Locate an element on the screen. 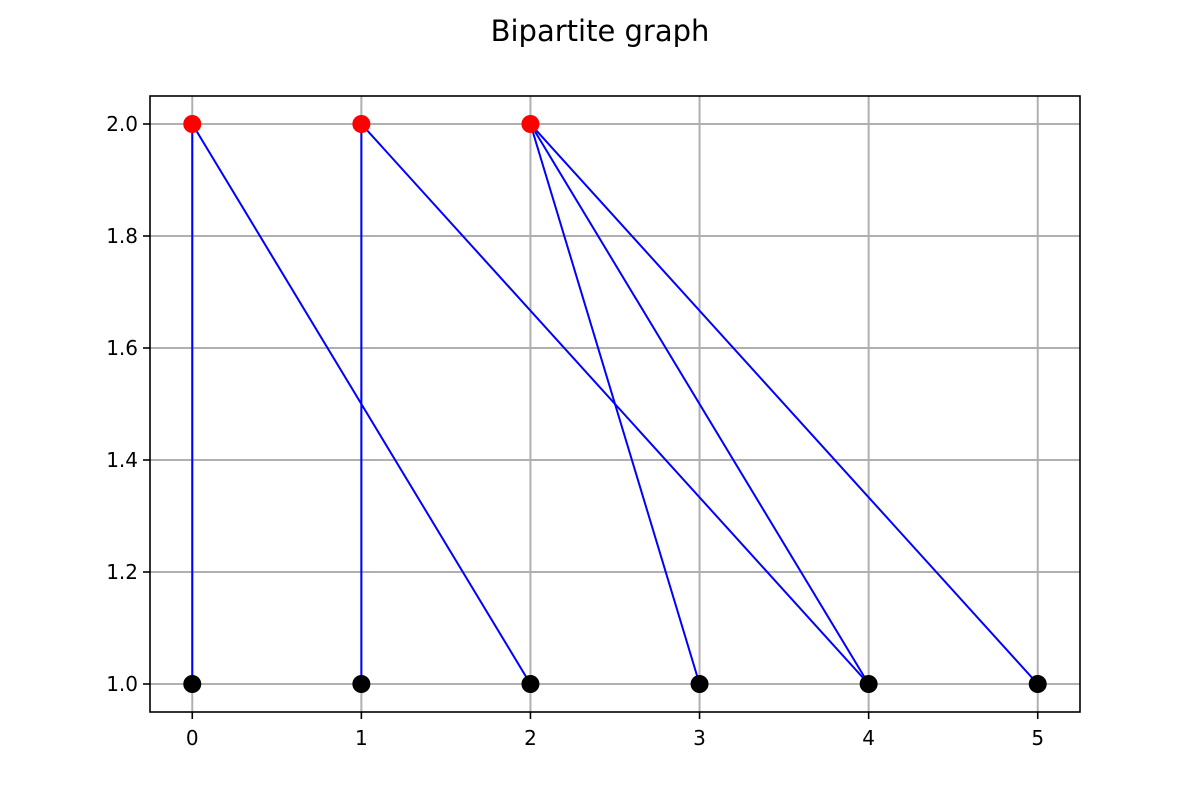  y-tick-label: 1.0 is located at coordinates (122, 684).